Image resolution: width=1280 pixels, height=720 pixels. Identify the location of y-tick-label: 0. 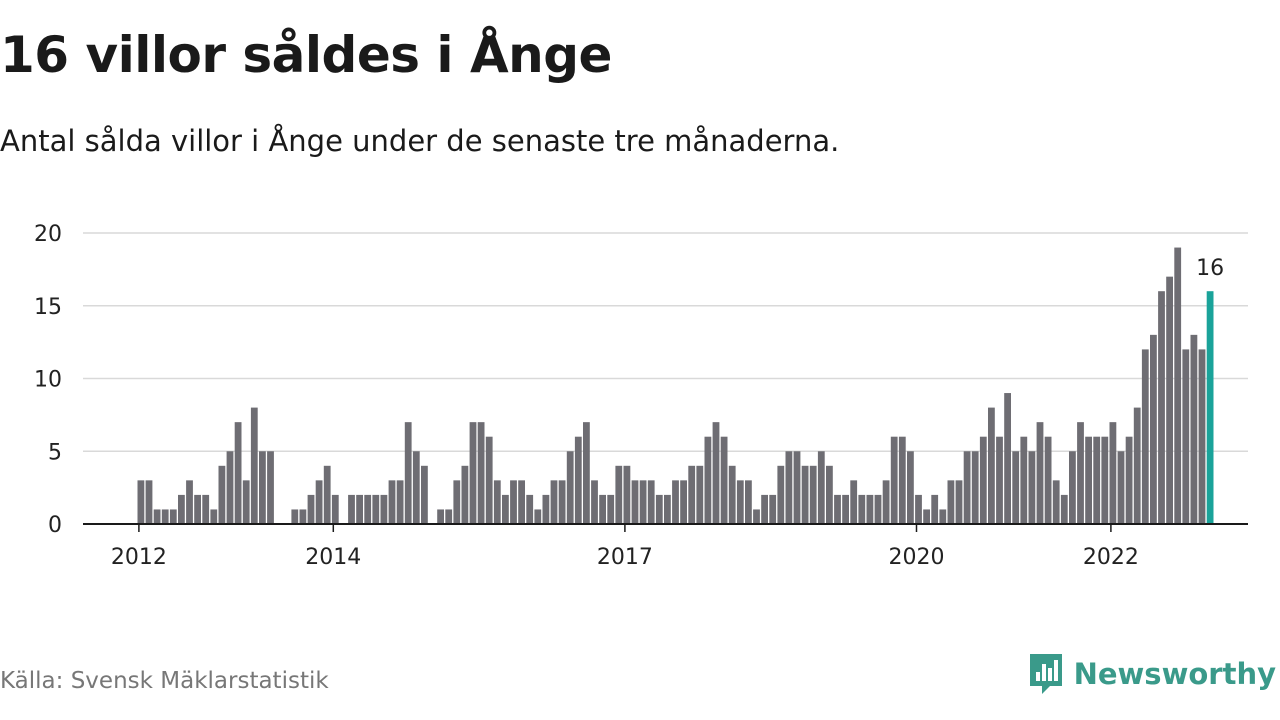
(55, 525).